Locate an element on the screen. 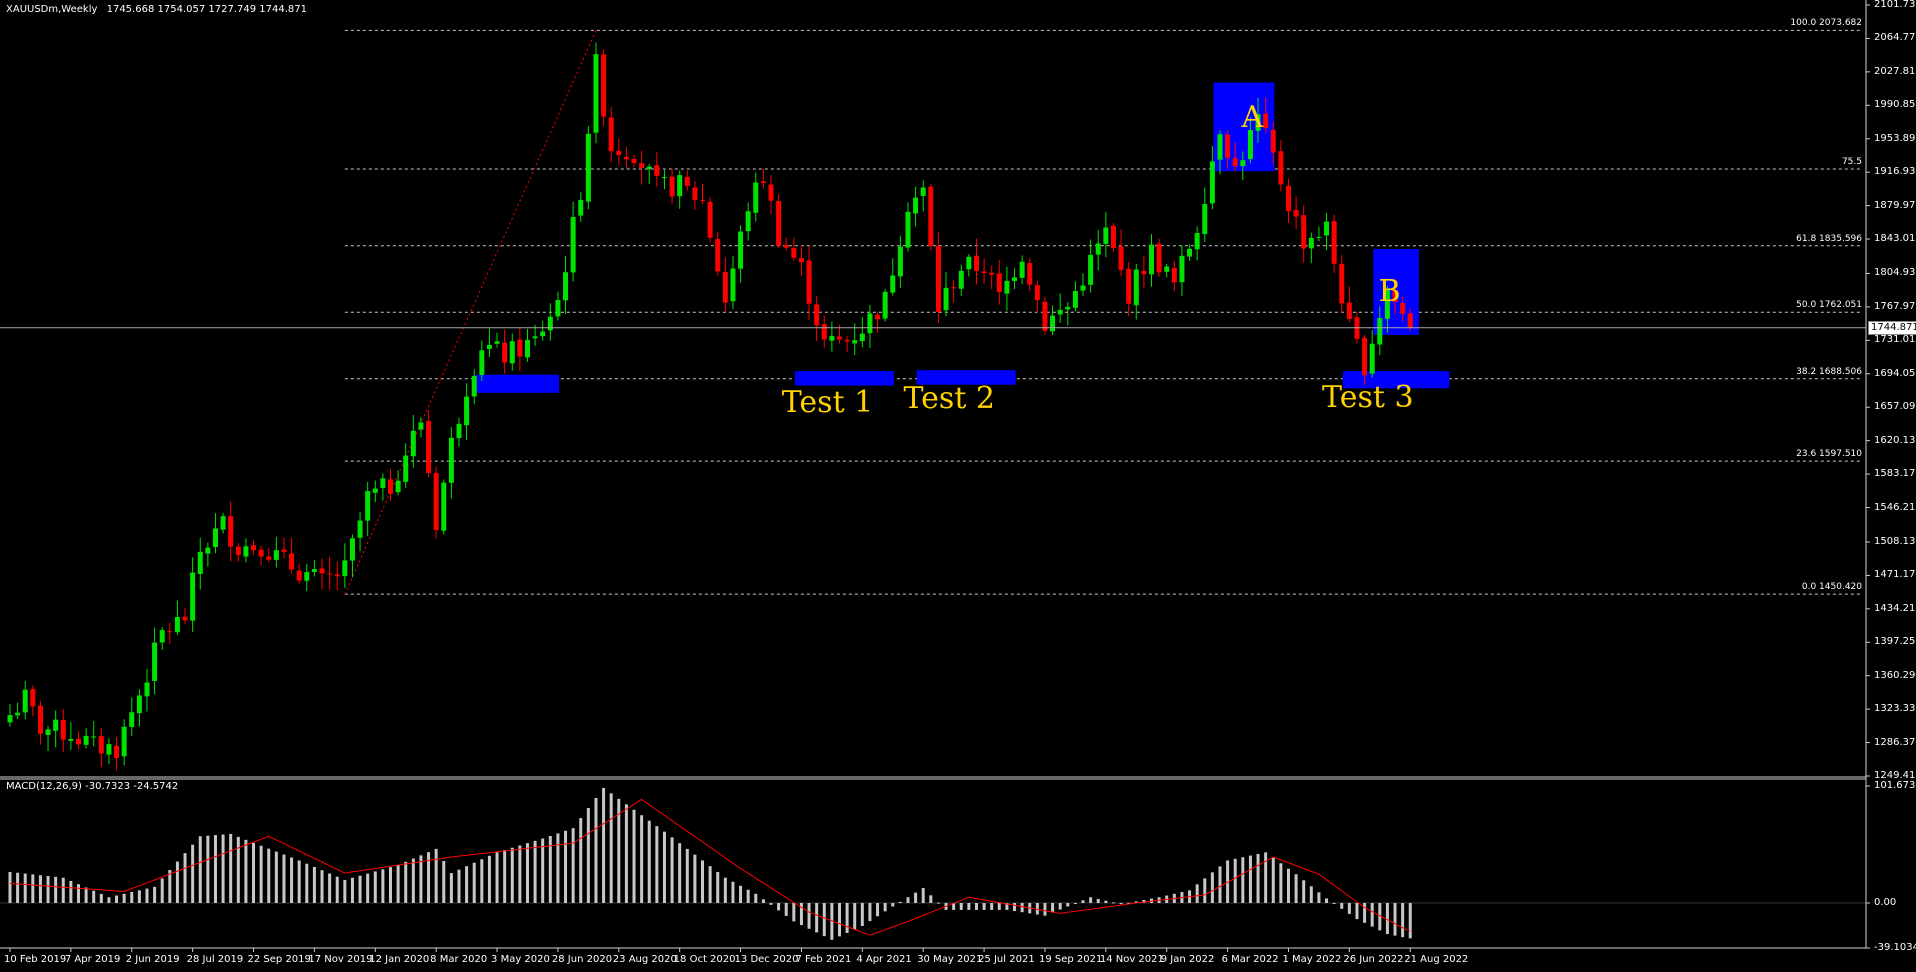  price-tick-label: 1360.290 is located at coordinates (1895, 675).